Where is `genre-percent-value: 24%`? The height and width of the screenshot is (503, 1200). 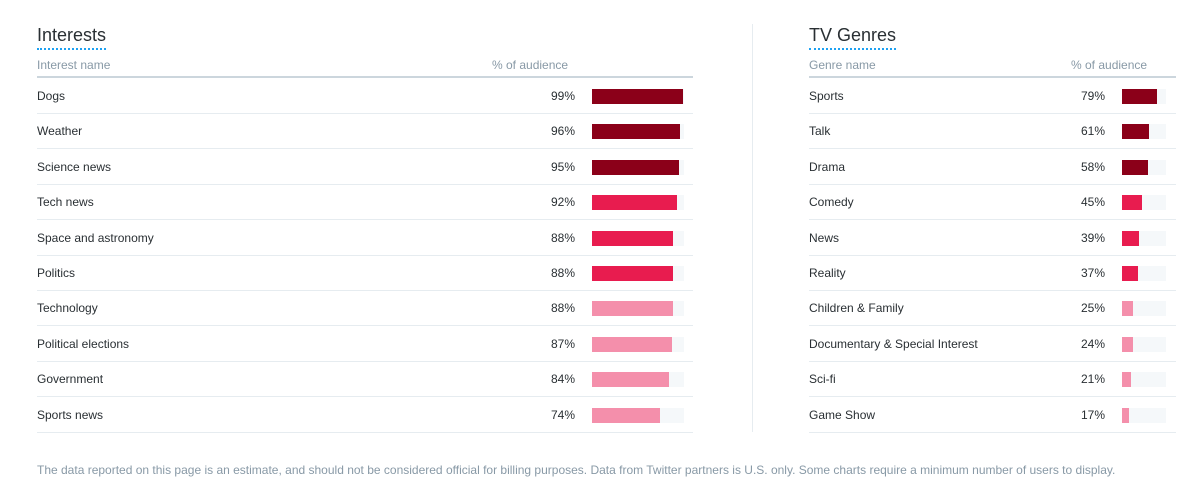 genre-percent-value: 24% is located at coordinates (1092, 343).